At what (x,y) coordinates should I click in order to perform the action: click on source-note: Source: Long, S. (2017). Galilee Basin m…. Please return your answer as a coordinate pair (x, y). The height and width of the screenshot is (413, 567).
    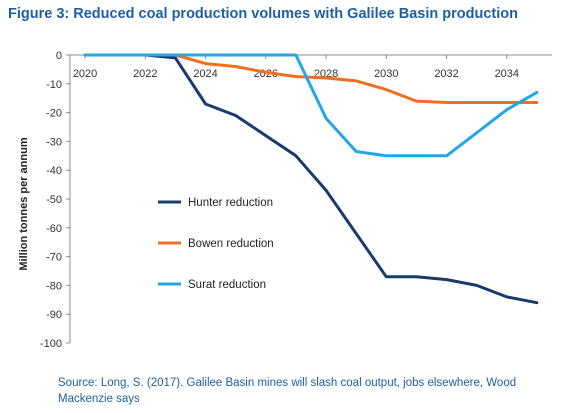
    Looking at the image, I should click on (287, 391).